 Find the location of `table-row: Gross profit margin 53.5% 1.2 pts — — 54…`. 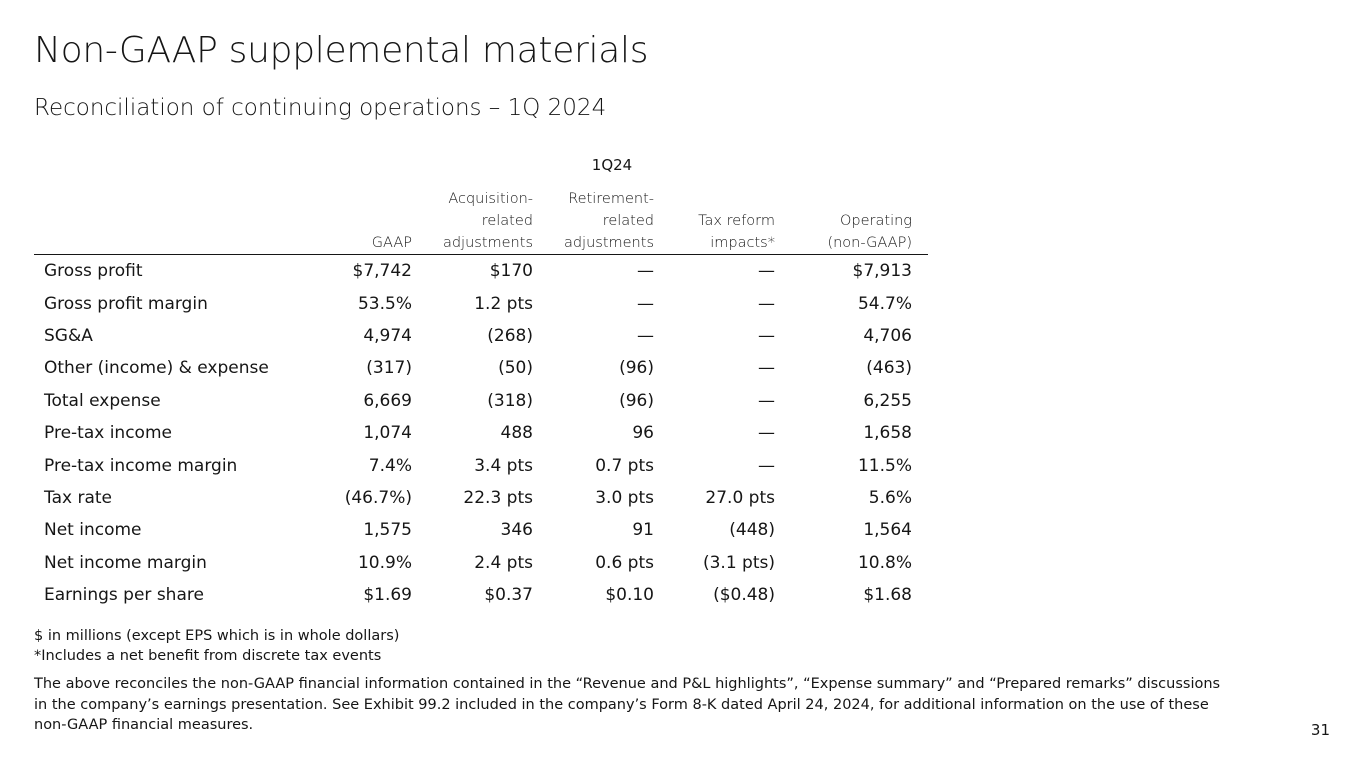

table-row: Gross profit margin 53.5% 1.2 pts — — 54… is located at coordinates (481, 303).